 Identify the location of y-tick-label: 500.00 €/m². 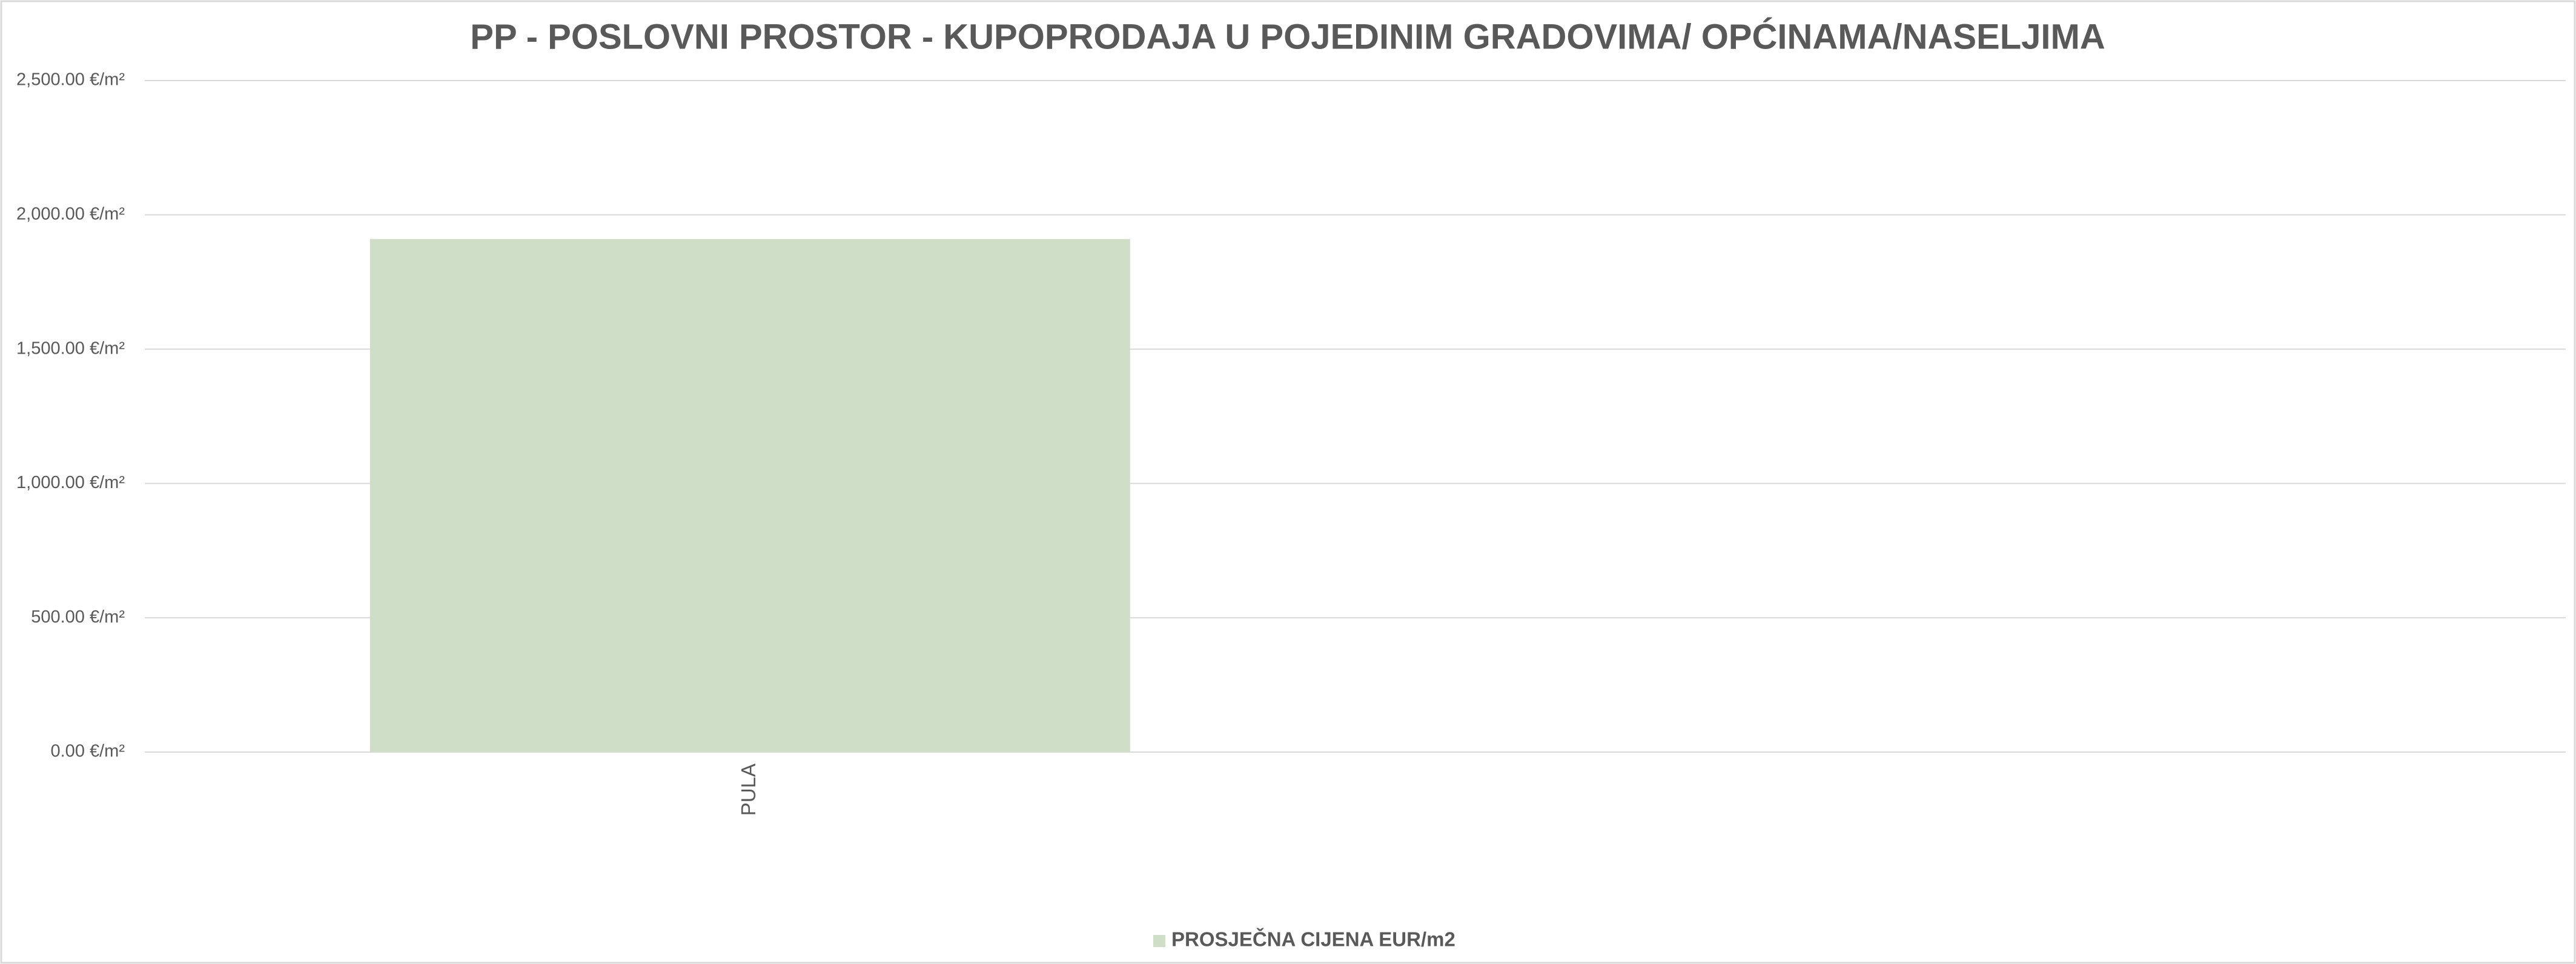
(78, 617).